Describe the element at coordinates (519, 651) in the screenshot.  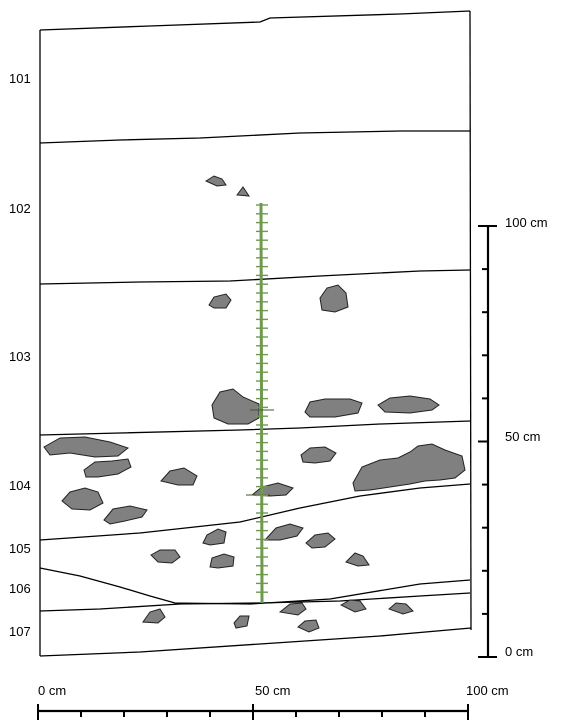
I see `vertical-scale-label-0: 0 cm` at that location.